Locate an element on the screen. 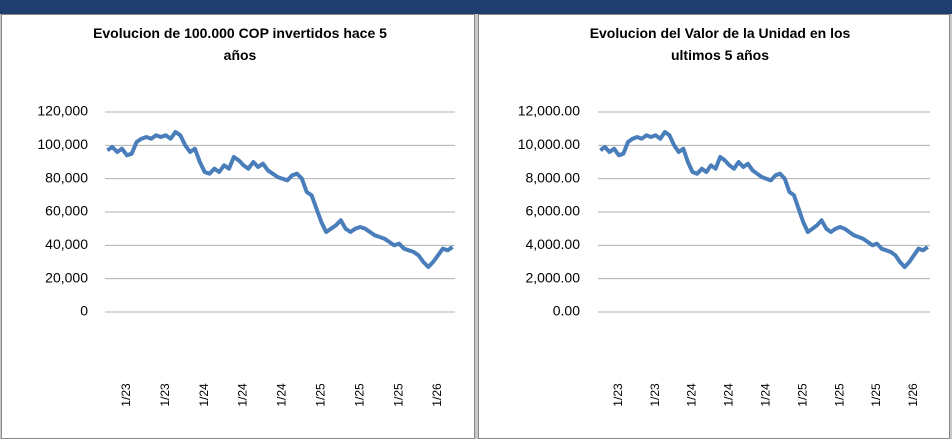  y-tick-label: 20,000 is located at coordinates (66, 277).